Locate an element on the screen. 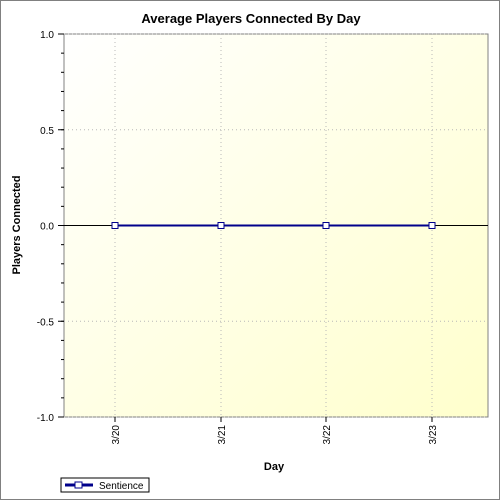 This screenshot has height=504, width=500. y-tick-label: 0.5 is located at coordinates (47, 131).